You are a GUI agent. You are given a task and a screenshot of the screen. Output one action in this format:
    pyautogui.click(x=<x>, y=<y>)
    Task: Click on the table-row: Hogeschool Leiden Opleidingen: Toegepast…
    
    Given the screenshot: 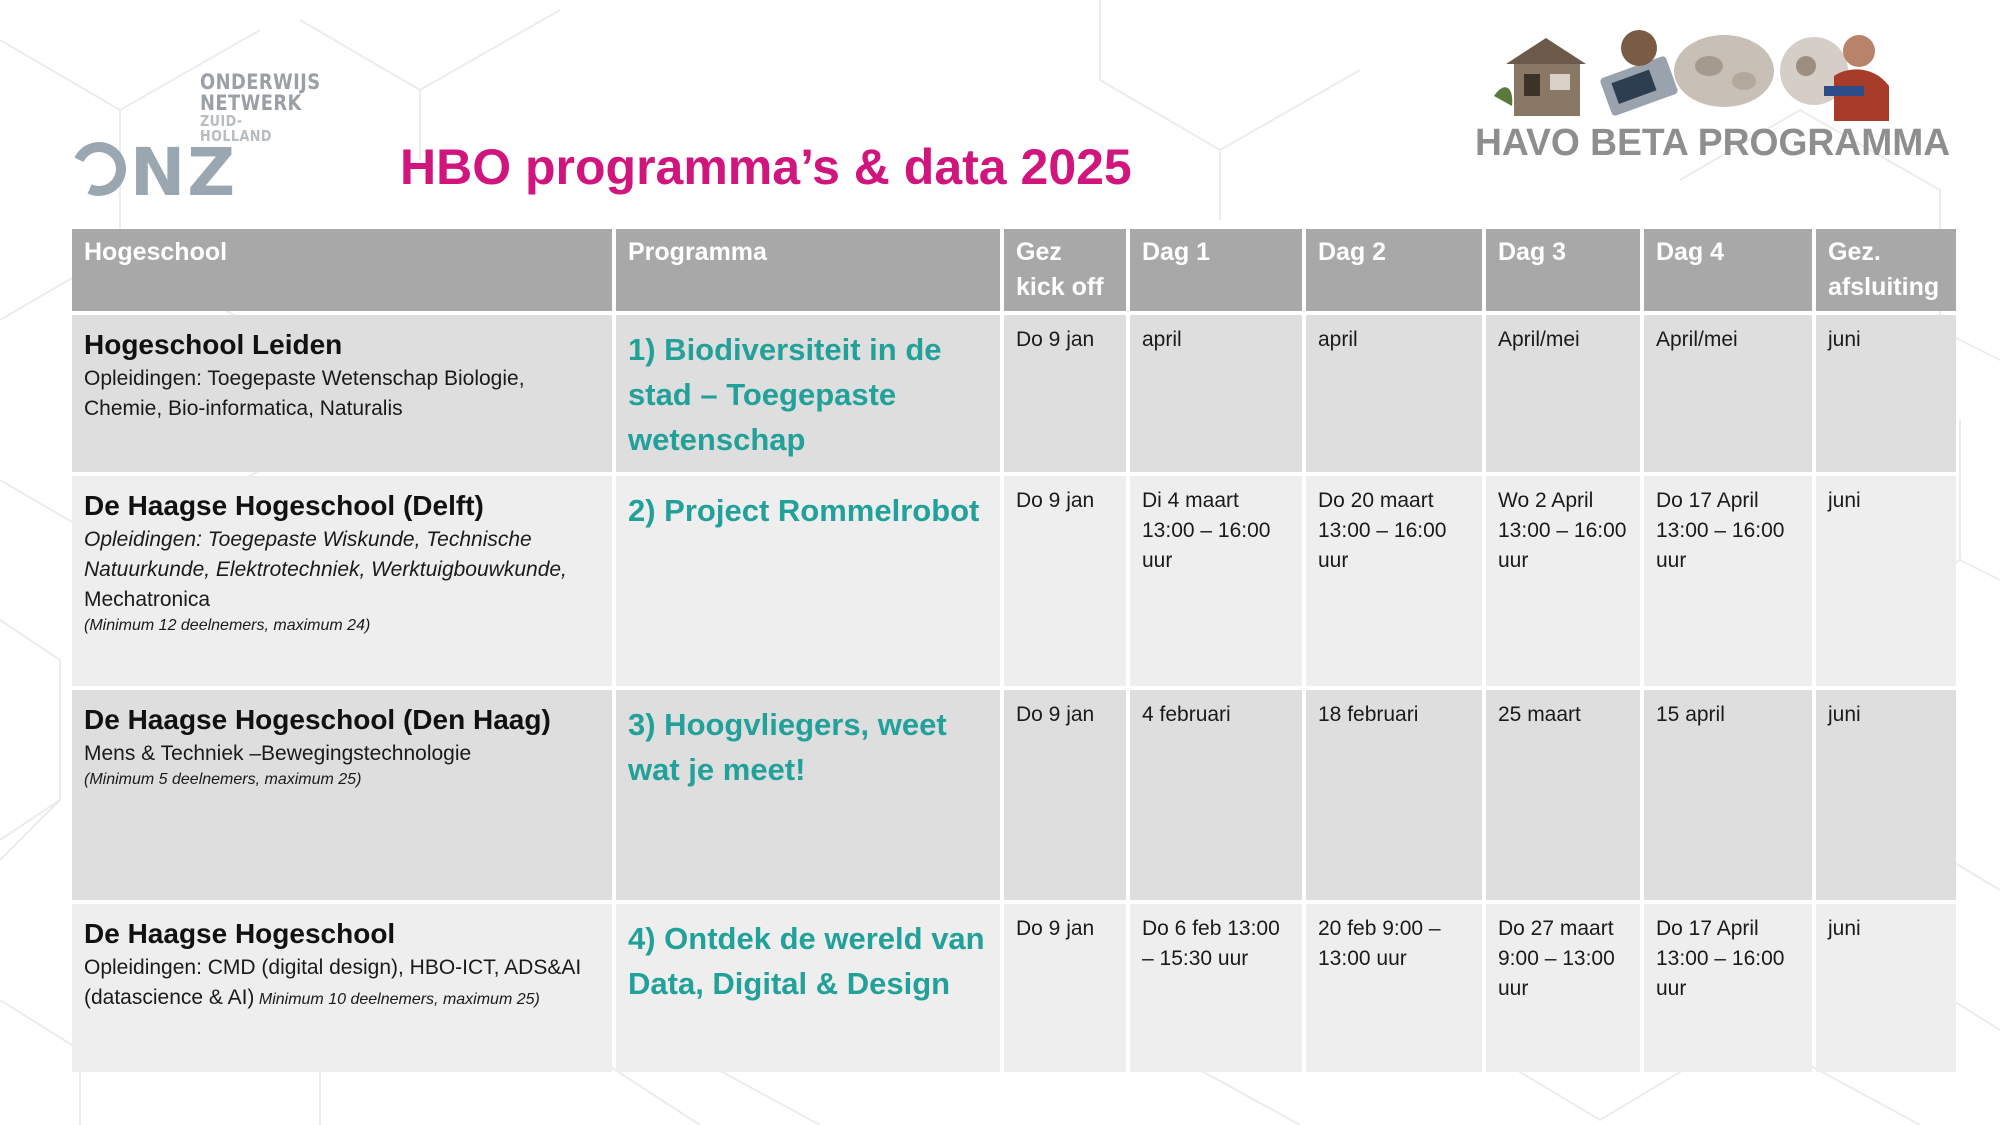 What is the action you would take?
    pyautogui.click(x=1014, y=393)
    